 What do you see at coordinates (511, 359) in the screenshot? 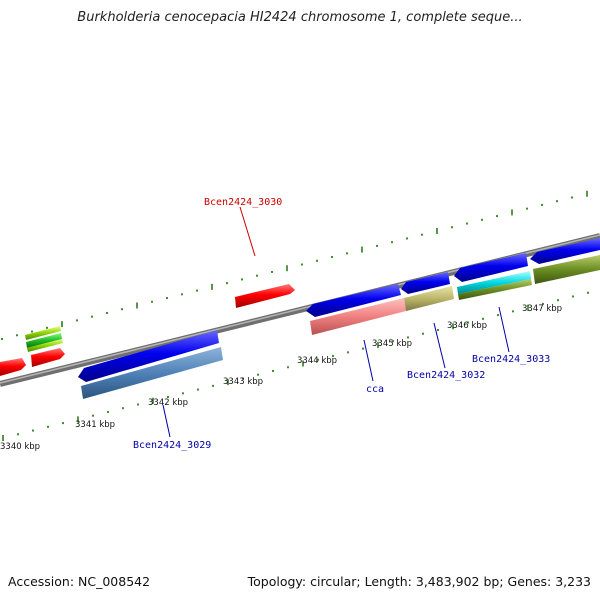
I see `gene-label-bcen2424-3033: Bcen2424_3033` at bounding box center [511, 359].